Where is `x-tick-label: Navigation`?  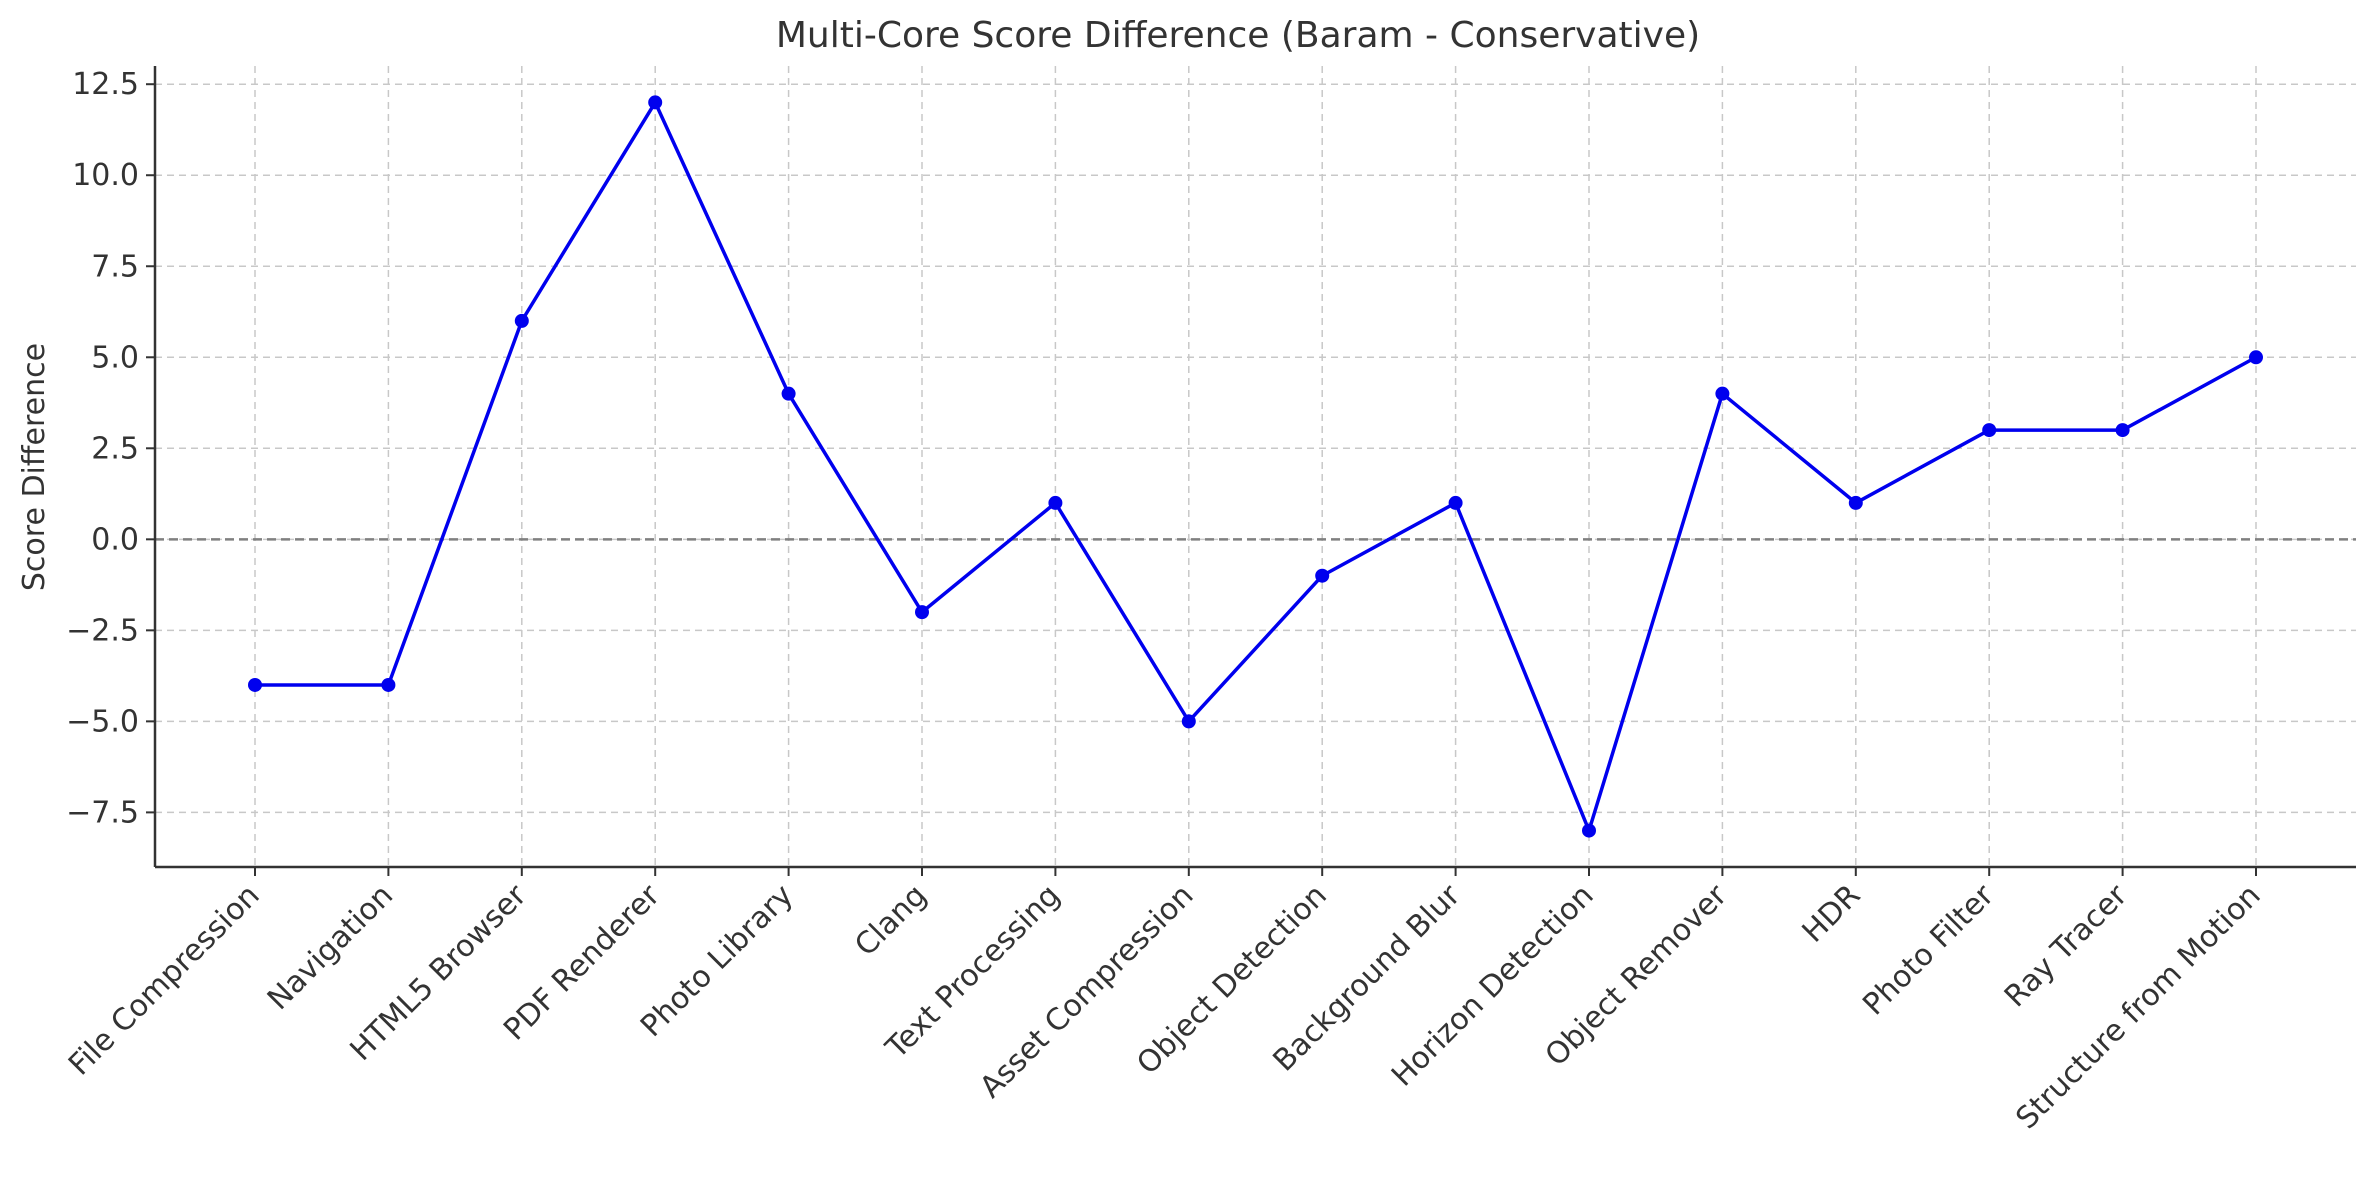
x-tick-label: Navigation is located at coordinates (330, 947).